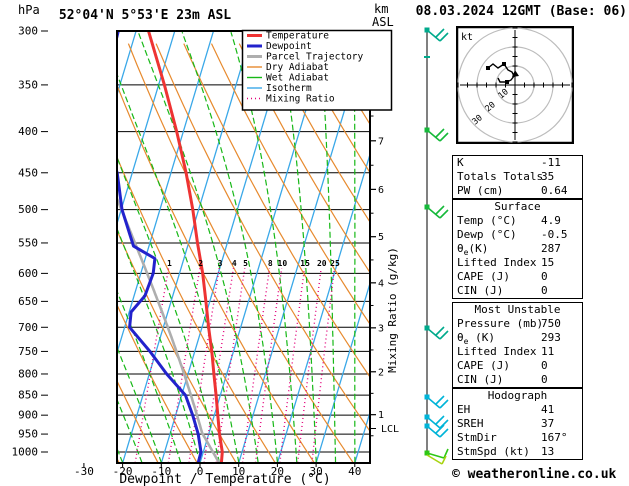  Describe the element at coordinates (28, 209) in the screenshot. I see `pressure-tick-label: 500` at that location.